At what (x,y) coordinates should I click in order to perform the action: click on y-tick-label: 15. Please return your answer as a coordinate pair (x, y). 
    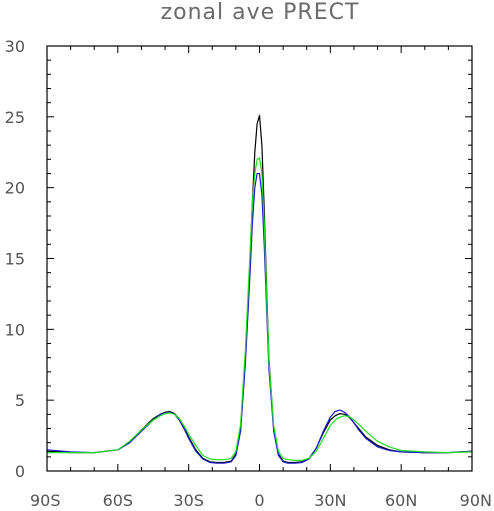
    Looking at the image, I should click on (15, 259).